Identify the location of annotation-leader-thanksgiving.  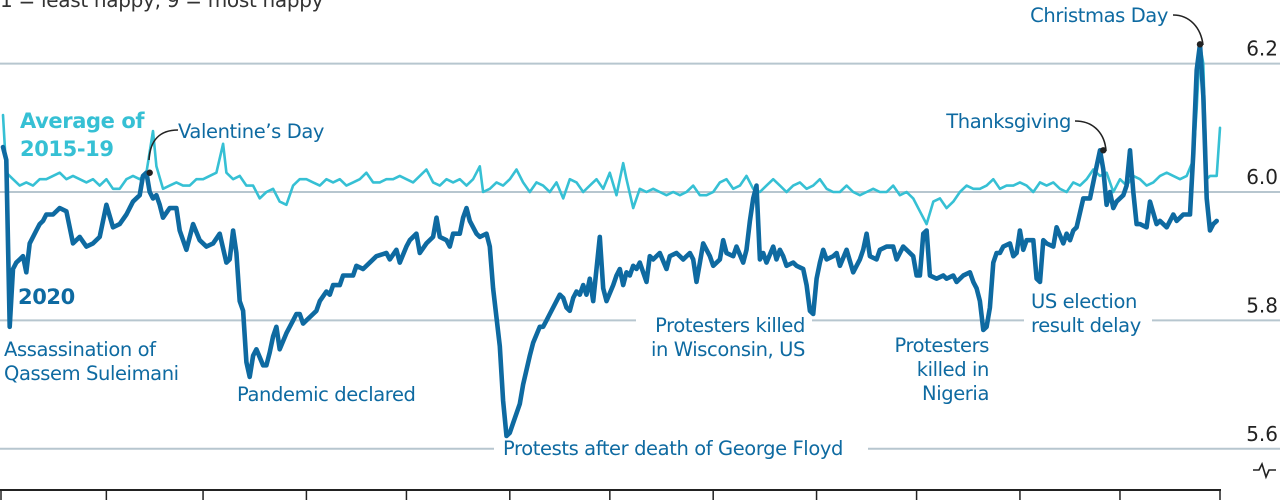
(1090, 136).